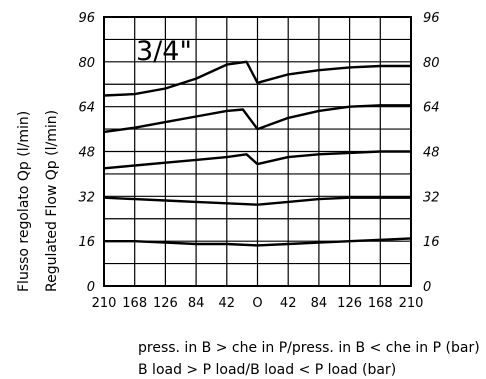 The width and height of the screenshot is (486, 379). What do you see at coordinates (52, 201) in the screenshot?
I see `y-label-line-2: Regulated Flow Qp (l/min)` at bounding box center [52, 201].